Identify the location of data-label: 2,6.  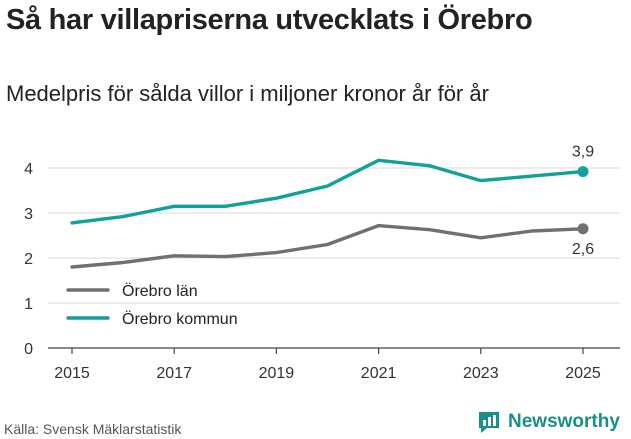
(583, 249).